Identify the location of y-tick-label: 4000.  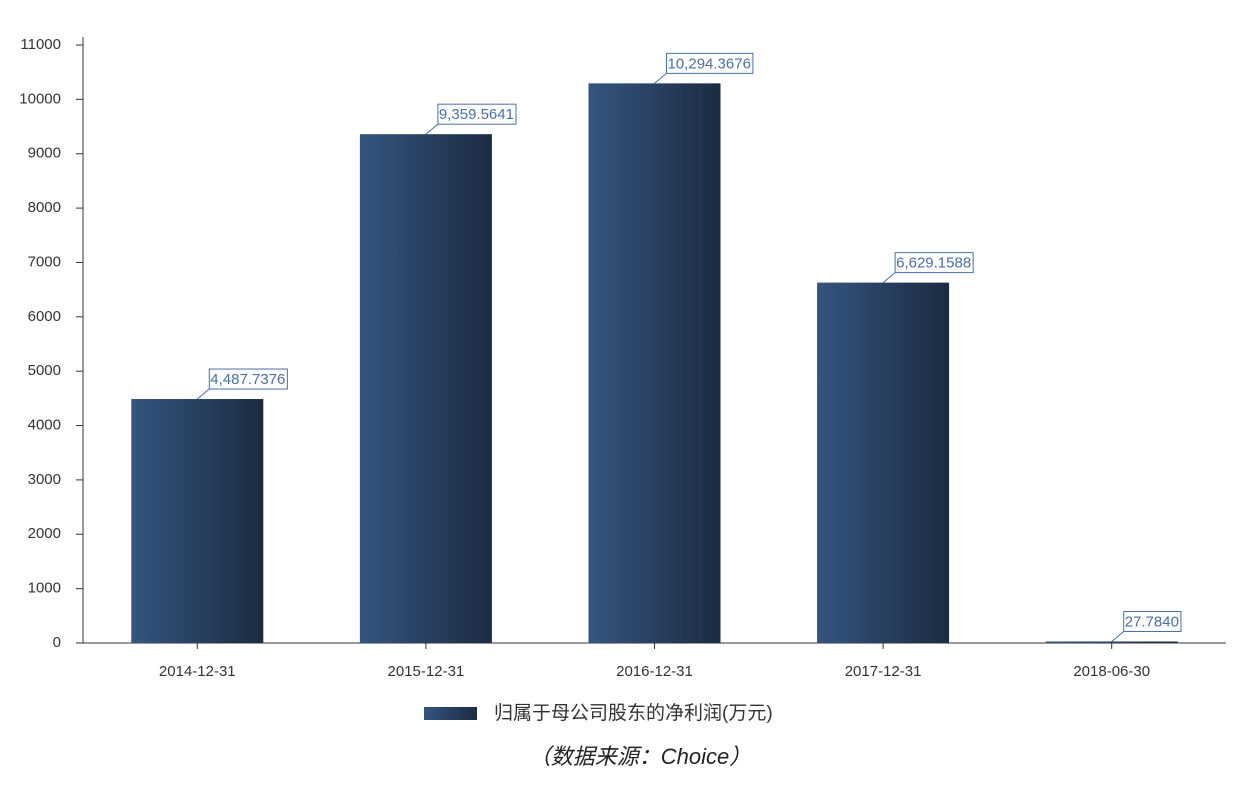
(44, 425).